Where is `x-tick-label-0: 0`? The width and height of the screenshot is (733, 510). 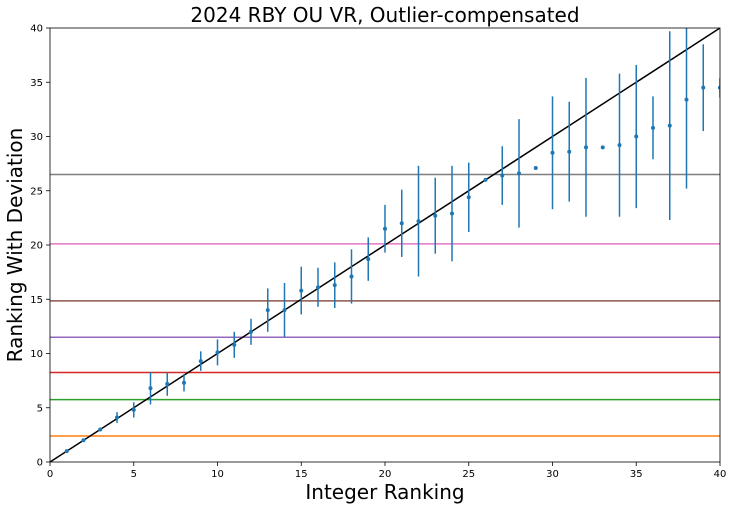 x-tick-label-0: 0 is located at coordinates (50, 474).